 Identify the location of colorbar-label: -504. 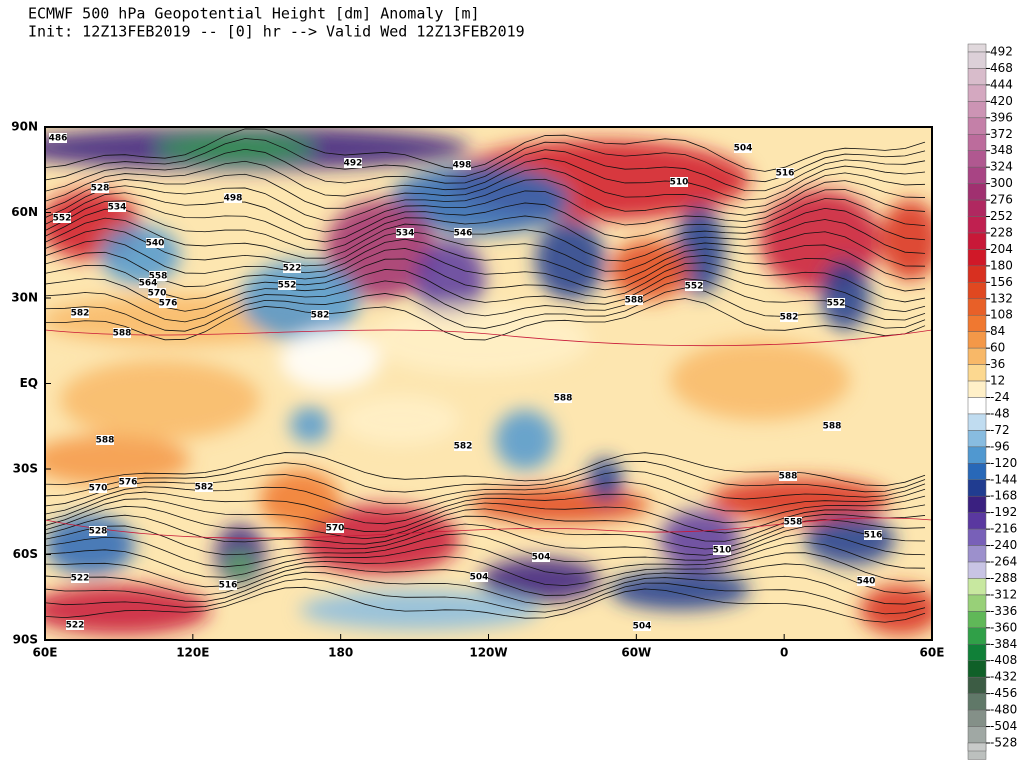
(1003, 726).